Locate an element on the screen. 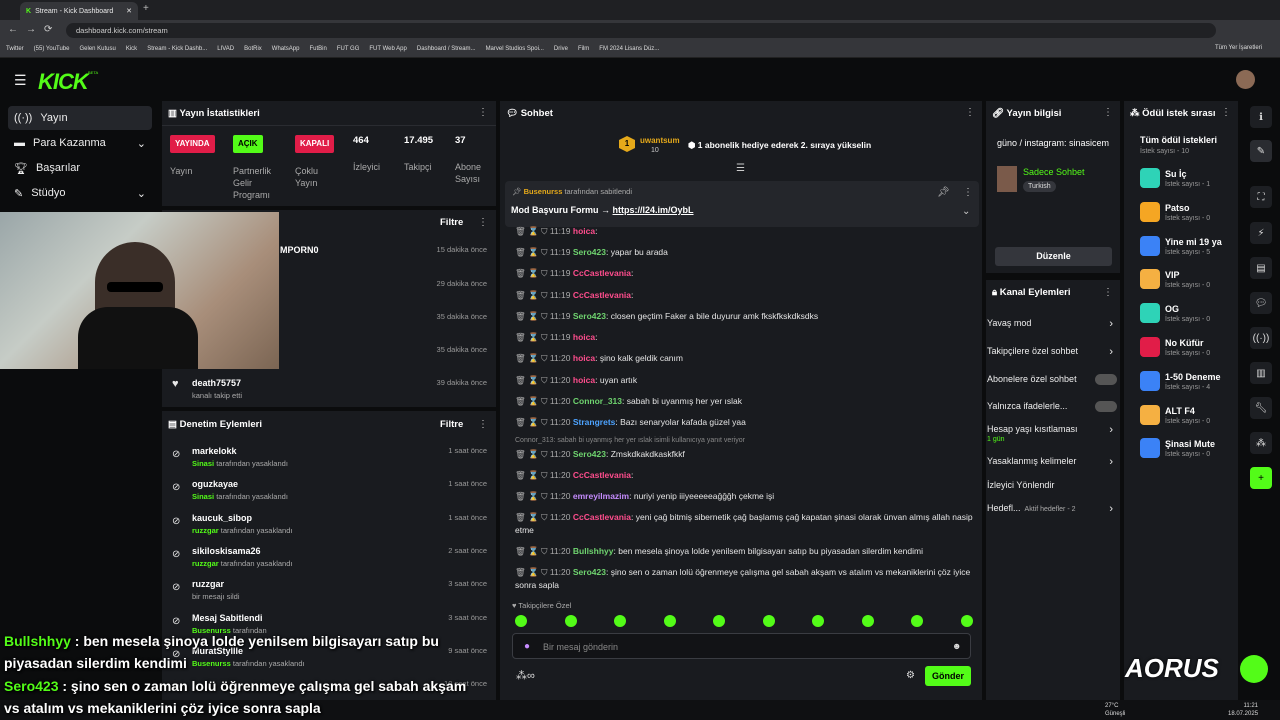 This screenshot has width=1280, height=720. kicks-icon: ⁂∞ is located at coordinates (525, 676).